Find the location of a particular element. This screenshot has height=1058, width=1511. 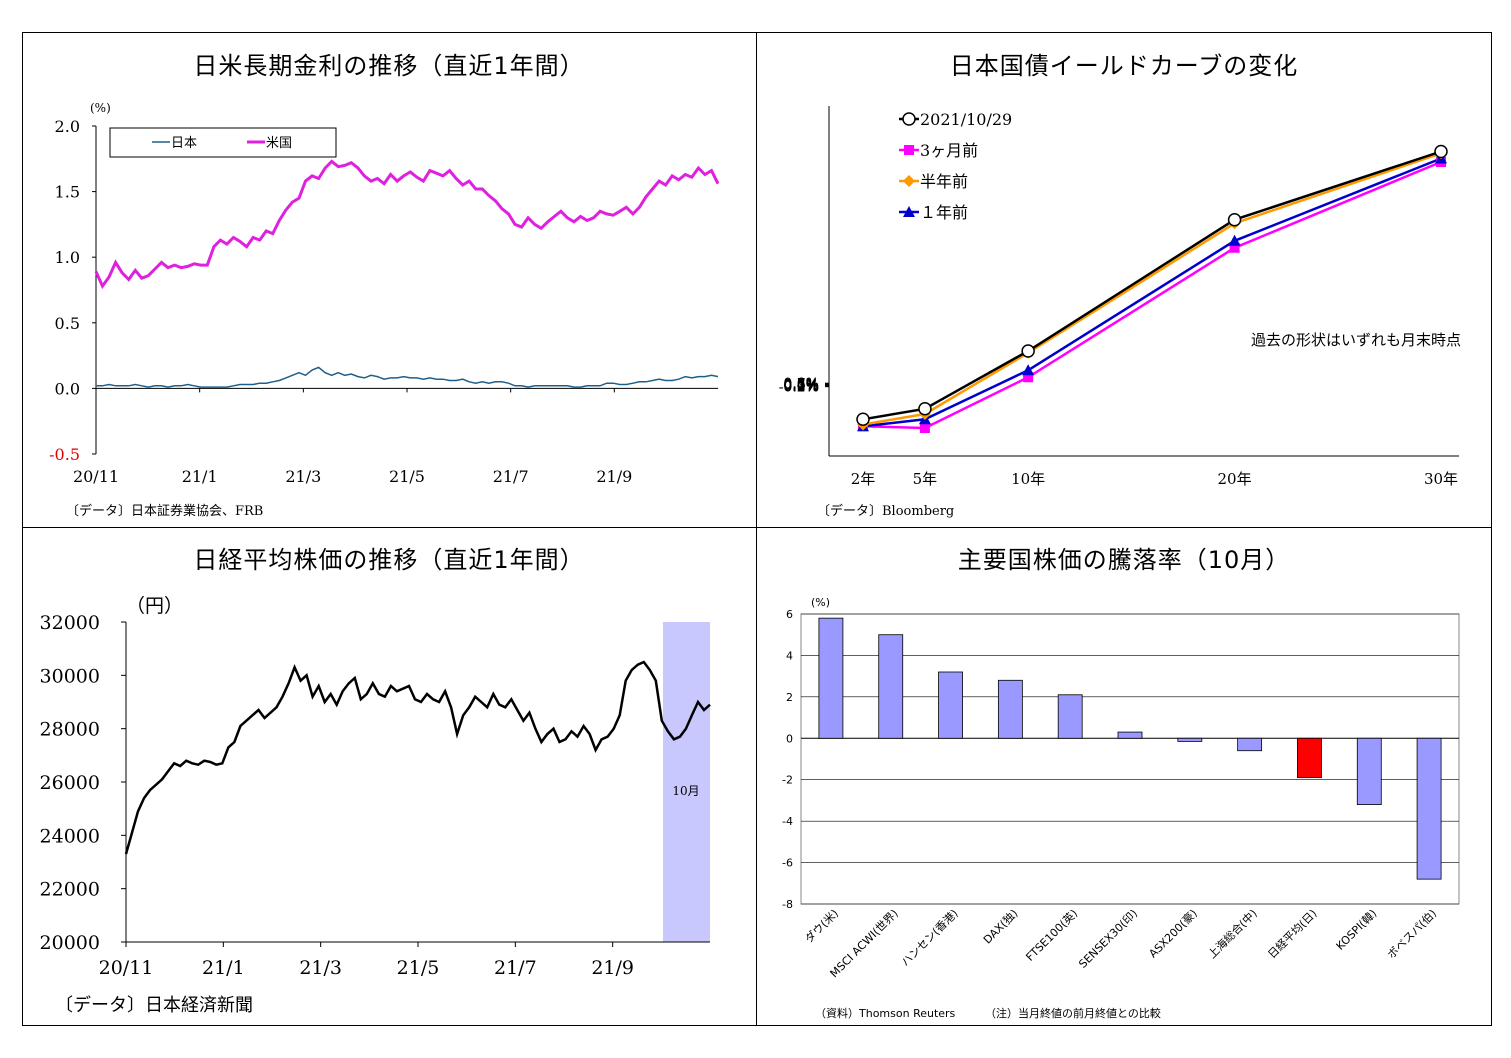

frame-vertical-divider is located at coordinates (756, 529).